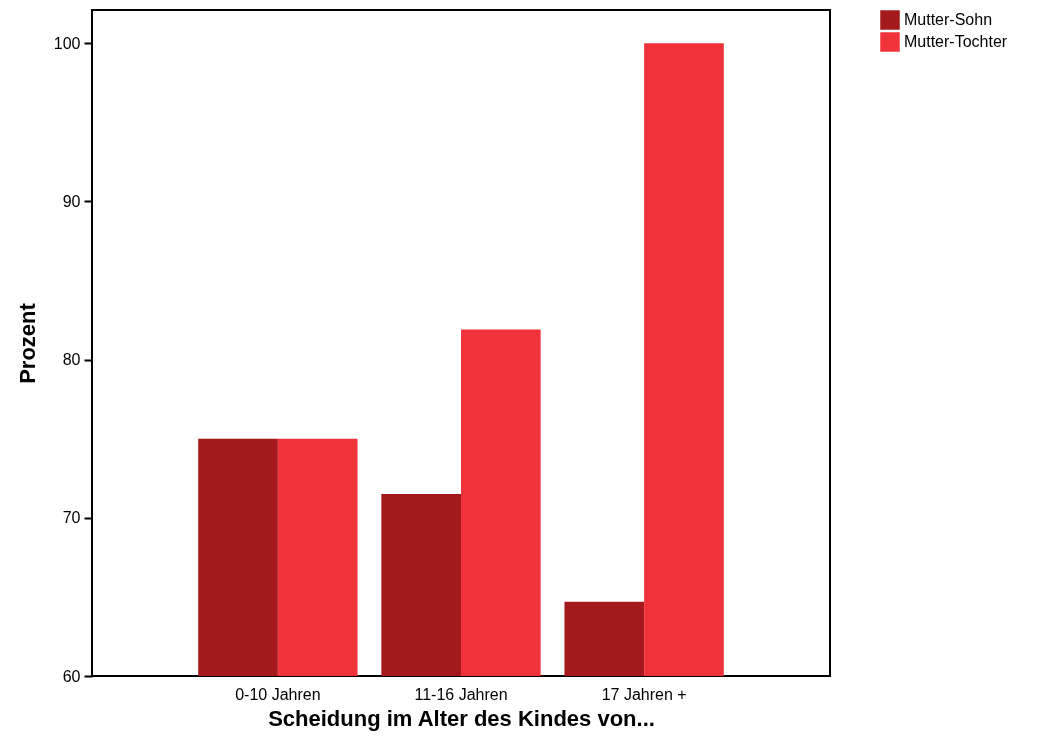  Describe the element at coordinates (71, 518) in the screenshot. I see `y-tick-label: 70` at that location.